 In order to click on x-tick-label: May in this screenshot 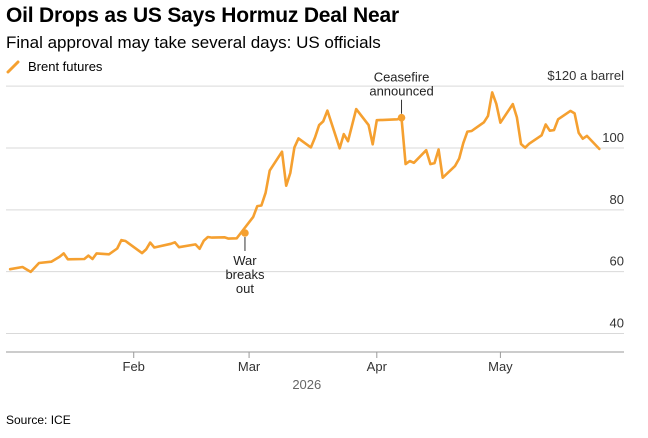, I will do `click(500, 366)`.